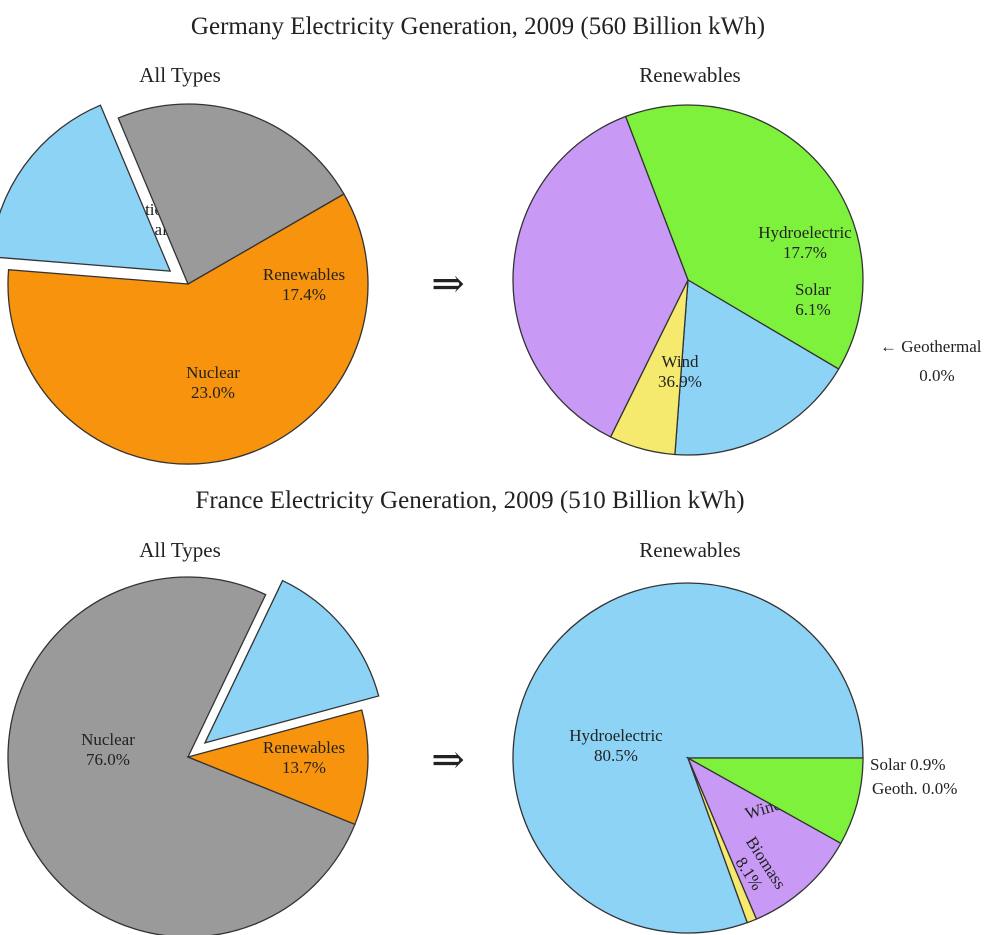  Describe the element at coordinates (744, 237) in the screenshot. I see `germany-renewables-slice-biomass` at that location.